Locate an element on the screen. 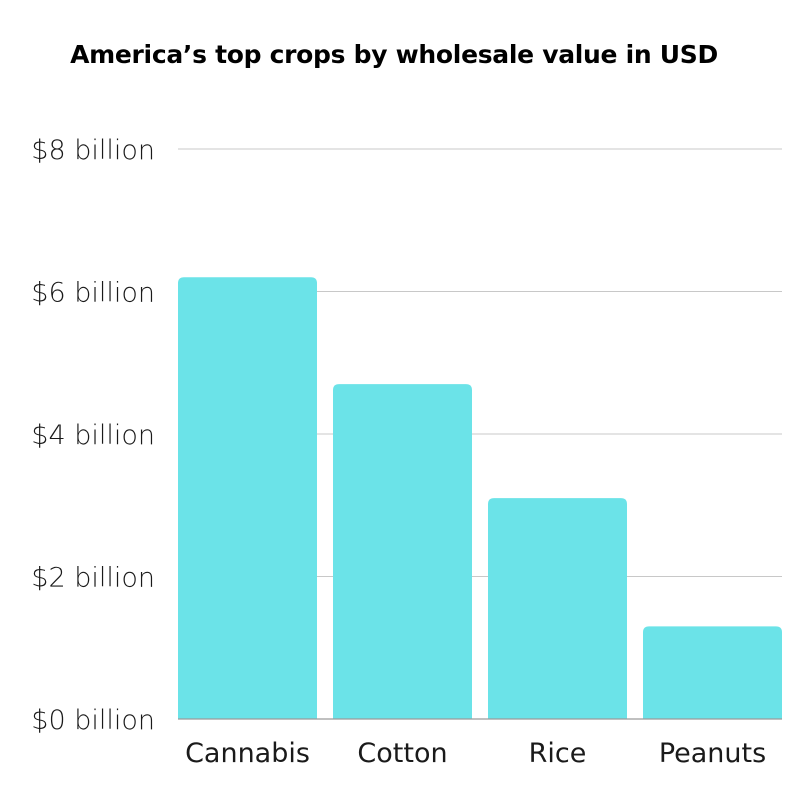  y-tick-label: $0 billion is located at coordinates (93, 720).